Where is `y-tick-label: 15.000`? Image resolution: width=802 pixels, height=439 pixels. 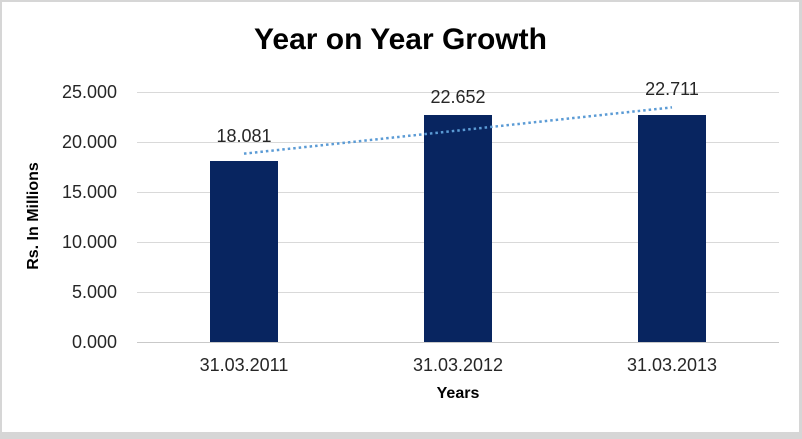
y-tick-label: 15.000 is located at coordinates (89, 192).